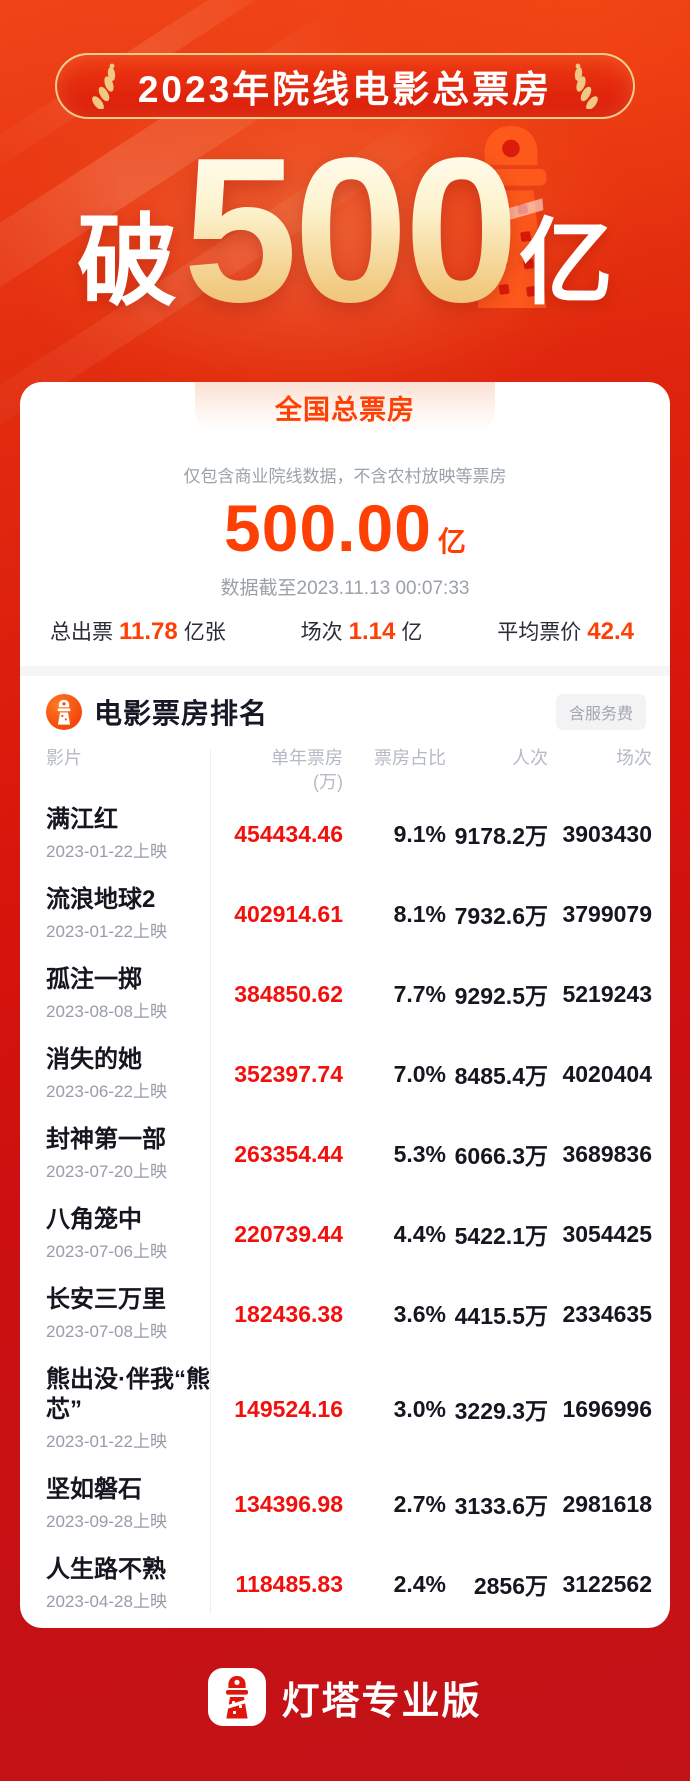 This screenshot has height=1781, width=690. Describe the element at coordinates (568, 631) in the screenshot. I see `stat-average-price: 平均票价 42.4` at that location.